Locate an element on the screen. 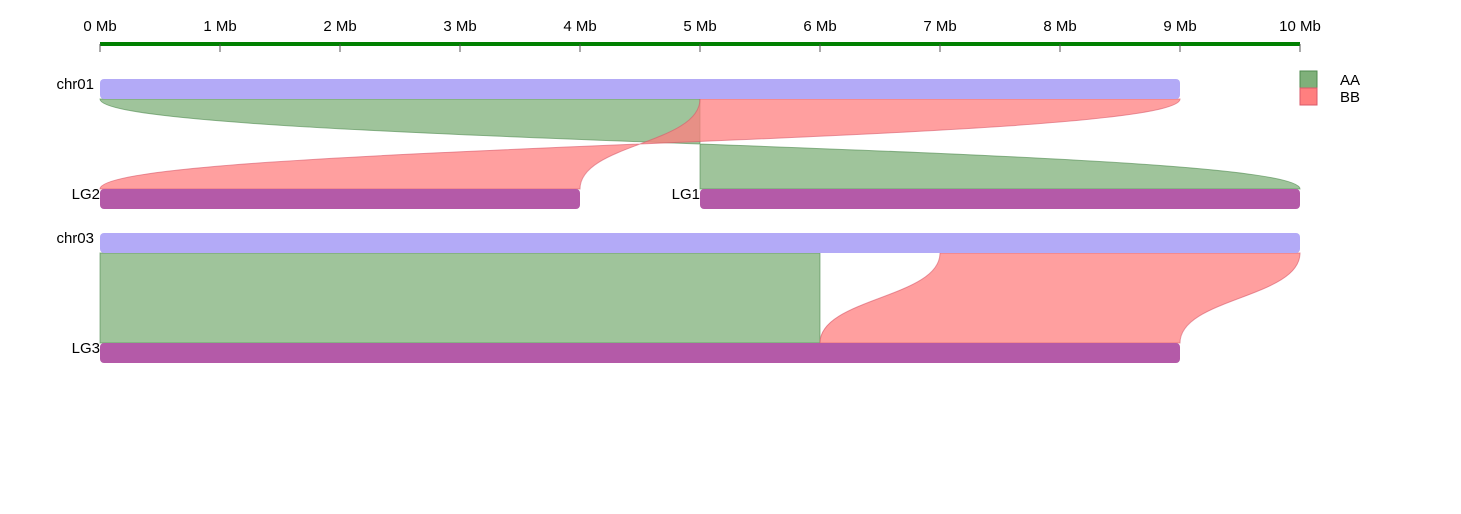 The image size is (1461, 514). reference-label-chr03: chr03 is located at coordinates (75, 238).